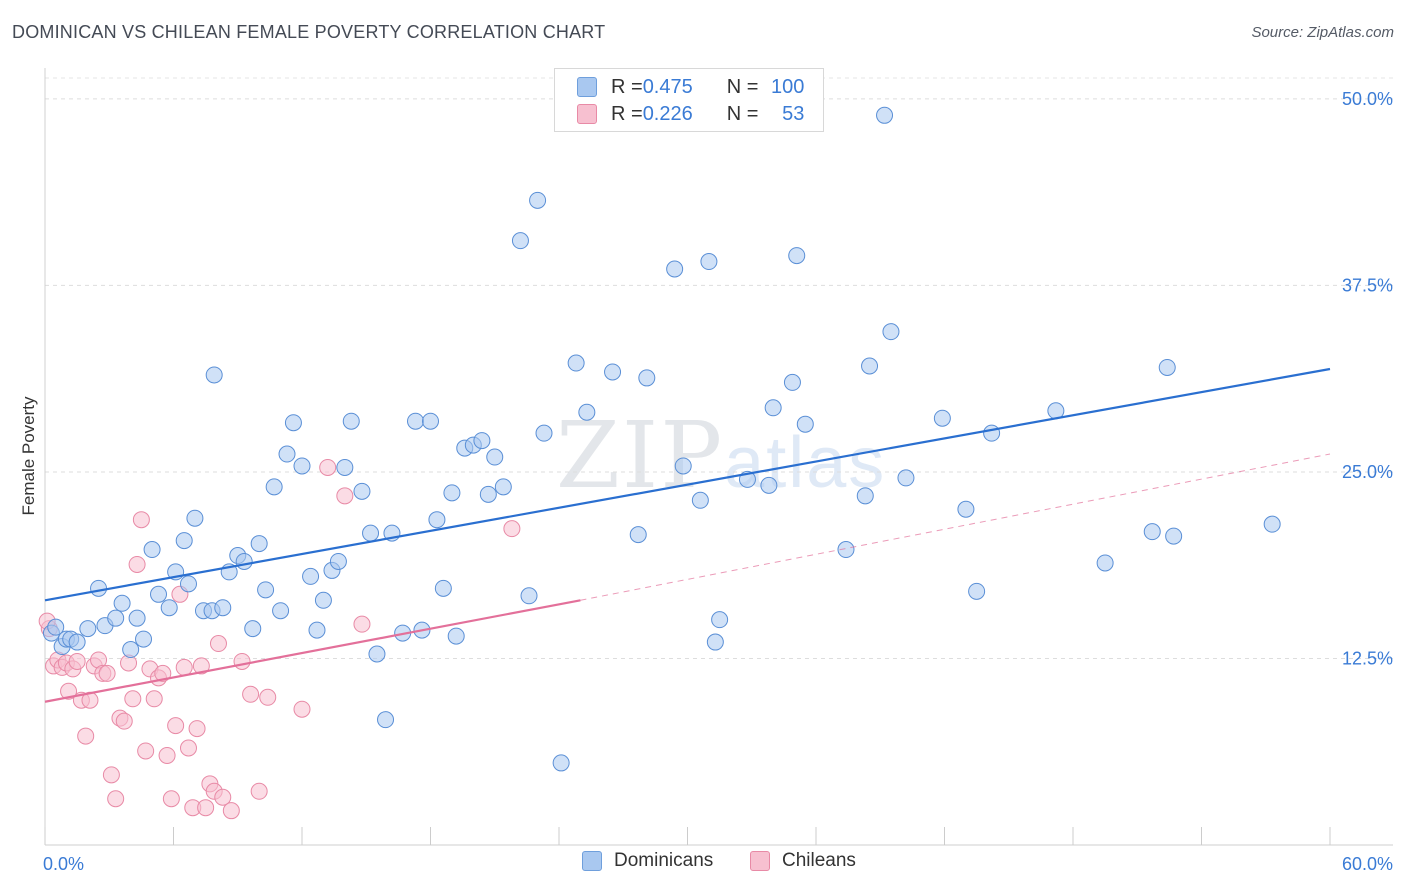 The image size is (1406, 892). What do you see at coordinates (1367, 285) in the screenshot?
I see `y-tick-label: 37.5%` at bounding box center [1367, 285].